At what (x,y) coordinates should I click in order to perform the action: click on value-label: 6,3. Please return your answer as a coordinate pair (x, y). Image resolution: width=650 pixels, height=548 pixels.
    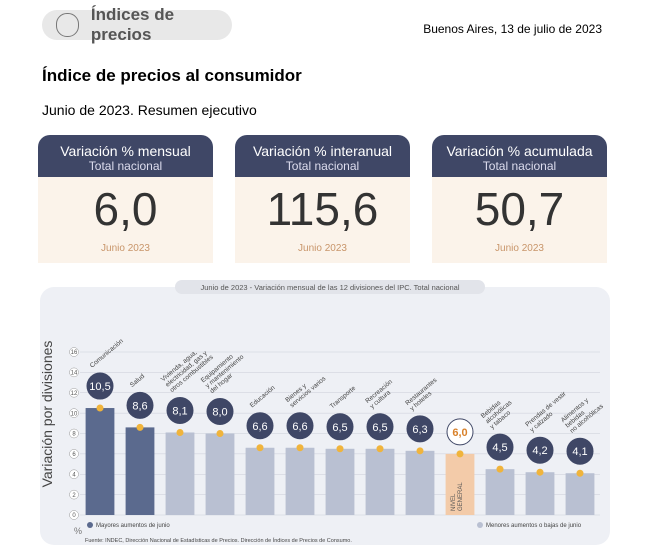
    Looking at the image, I should click on (419, 430).